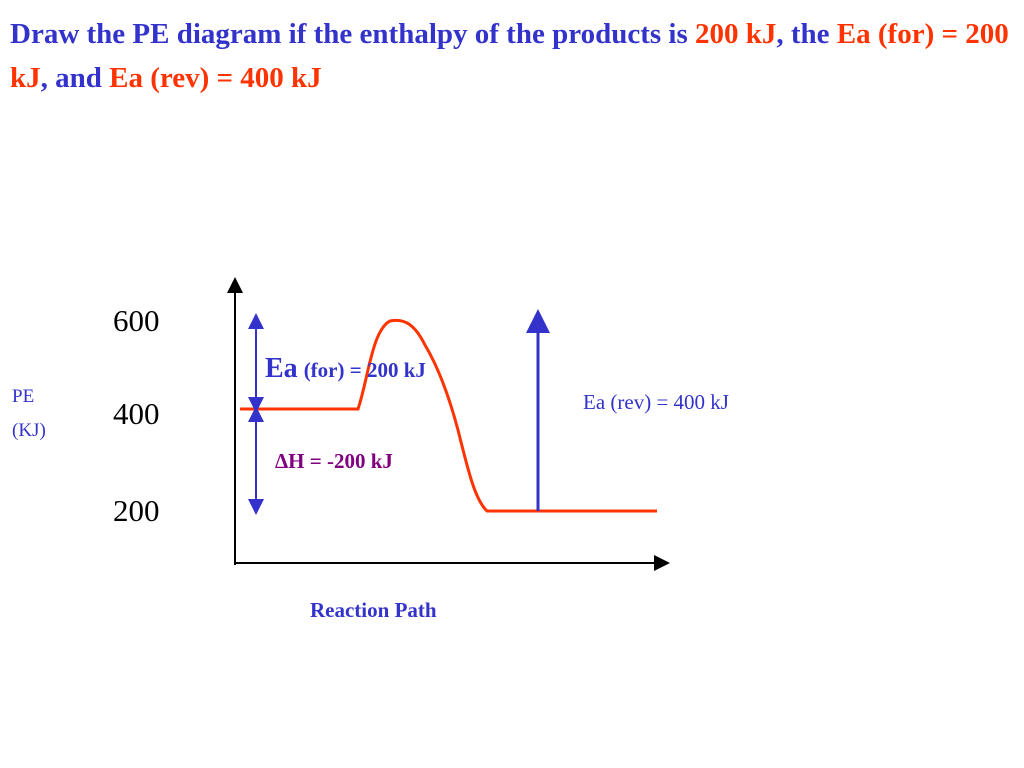  I want to click on title-segment: Ea (rev) = 400 kJ, so click(215, 78).